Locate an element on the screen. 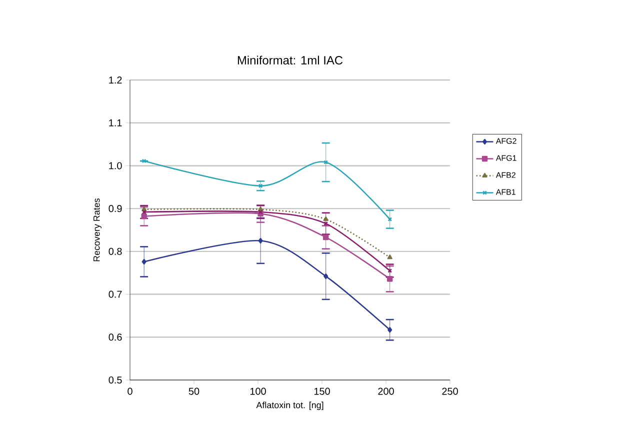 Image resolution: width=618 pixels, height=448 pixels. y-tick-label: 0.7 is located at coordinates (115, 294).